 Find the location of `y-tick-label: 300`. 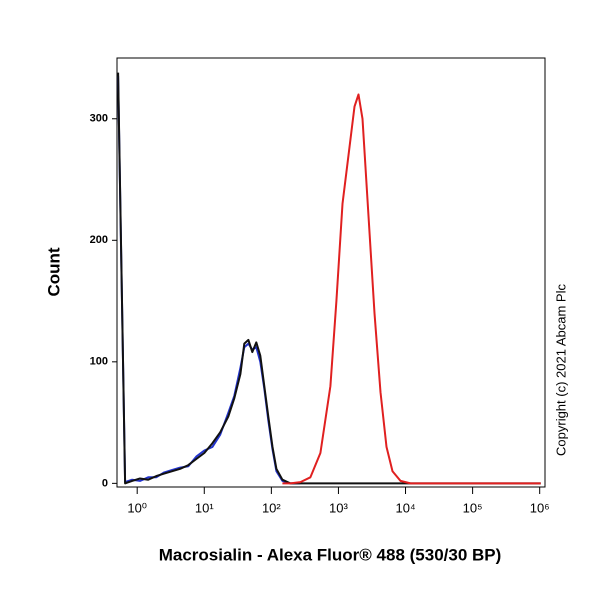

y-tick-label: 300 is located at coordinates (99, 119).